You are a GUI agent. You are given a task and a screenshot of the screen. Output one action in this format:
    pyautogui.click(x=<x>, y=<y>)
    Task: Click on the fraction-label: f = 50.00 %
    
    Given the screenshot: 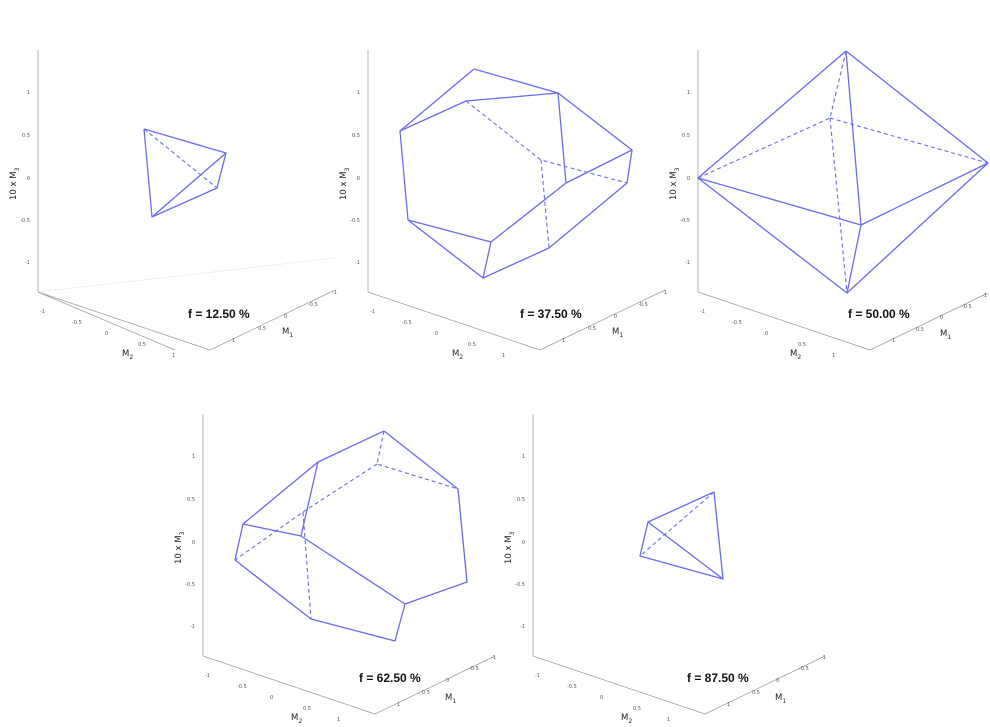 What is the action you would take?
    pyautogui.click(x=879, y=314)
    